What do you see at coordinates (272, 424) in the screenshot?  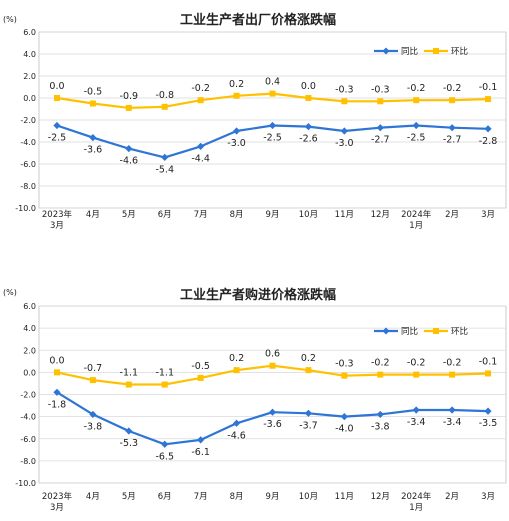 I see `data-label: -3.6` at bounding box center [272, 424].